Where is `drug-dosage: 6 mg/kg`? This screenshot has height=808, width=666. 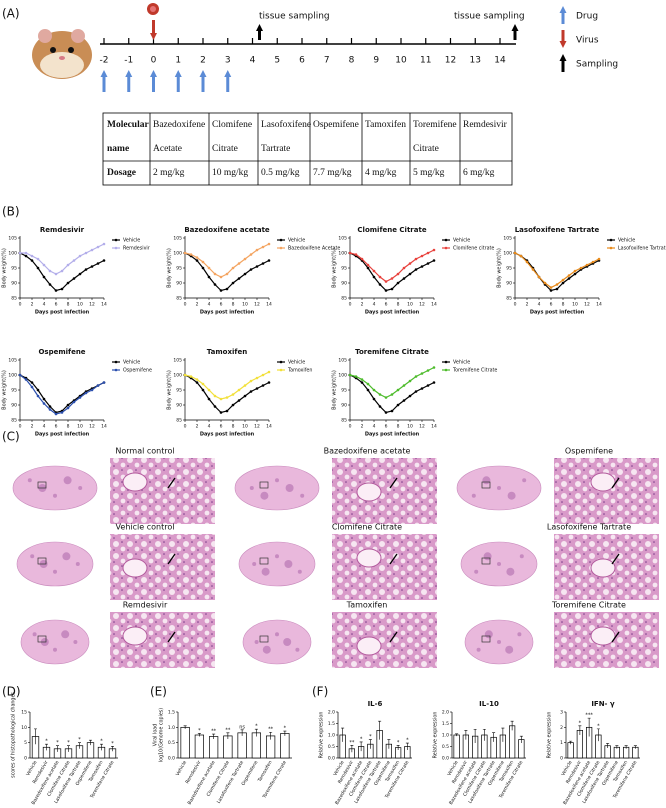 drug-dosage: 6 mg/kg is located at coordinates (479, 173).